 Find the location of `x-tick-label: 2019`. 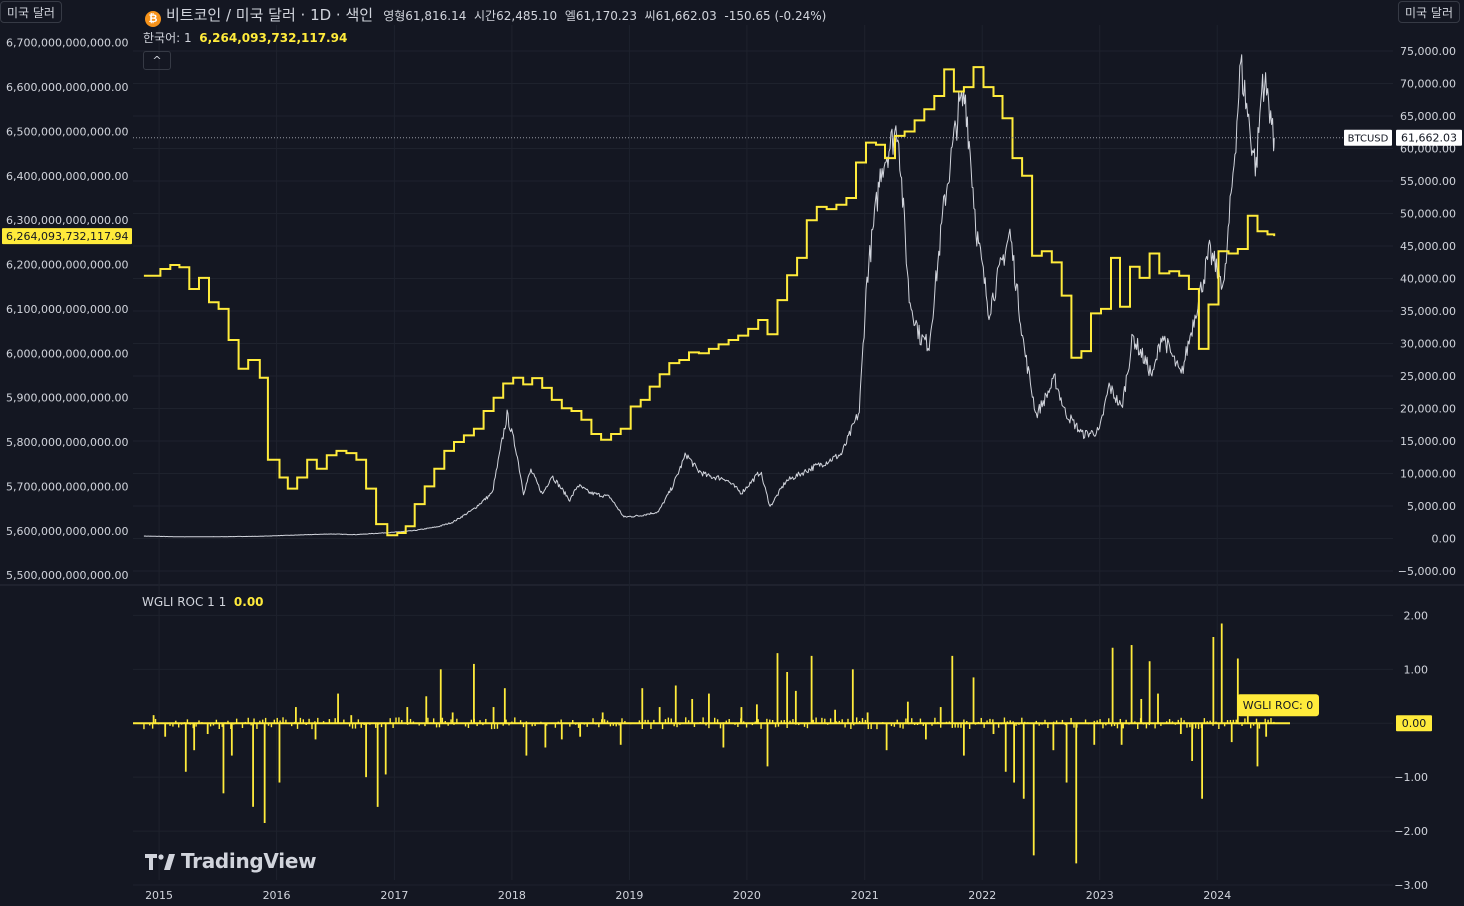

x-tick-label: 2019 is located at coordinates (629, 895).